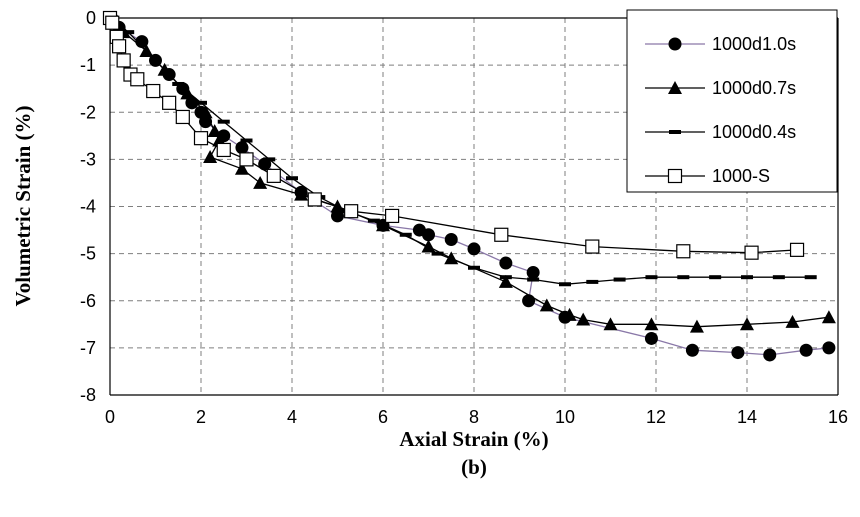 The height and width of the screenshot is (517, 860). I want to click on x-tick-label: 8, so click(474, 417).